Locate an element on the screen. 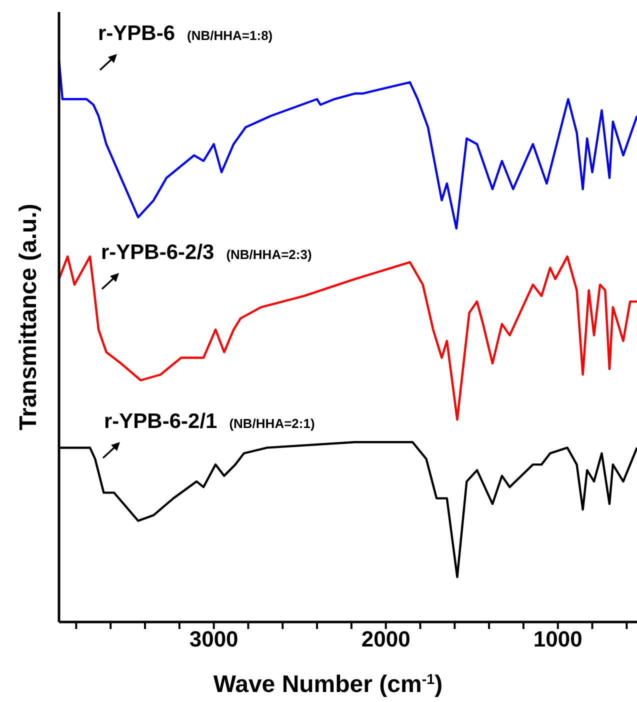 This screenshot has height=702, width=637. text: (NB/HHA=1:8) is located at coordinates (230, 35).